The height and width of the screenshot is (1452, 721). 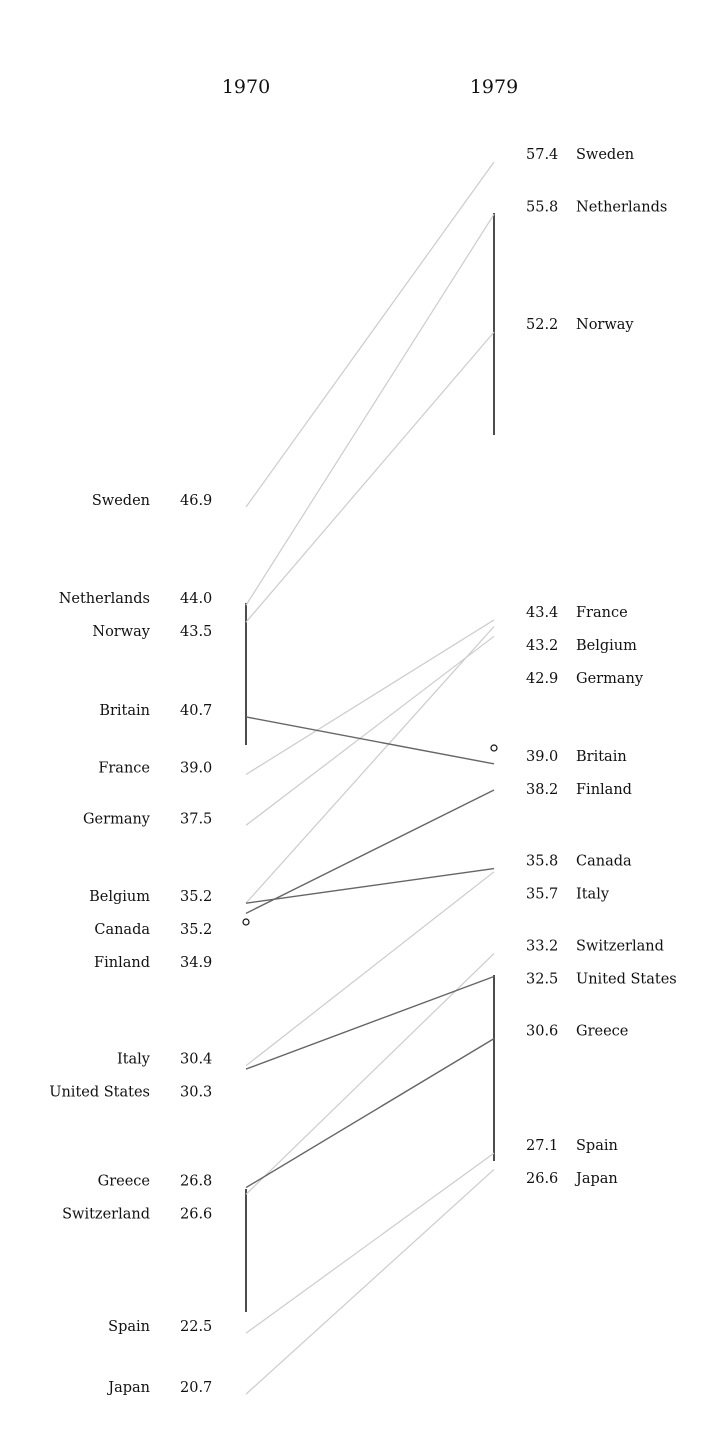 What do you see at coordinates (370, 885) in the screenshot?
I see `slope-line-canada` at bounding box center [370, 885].